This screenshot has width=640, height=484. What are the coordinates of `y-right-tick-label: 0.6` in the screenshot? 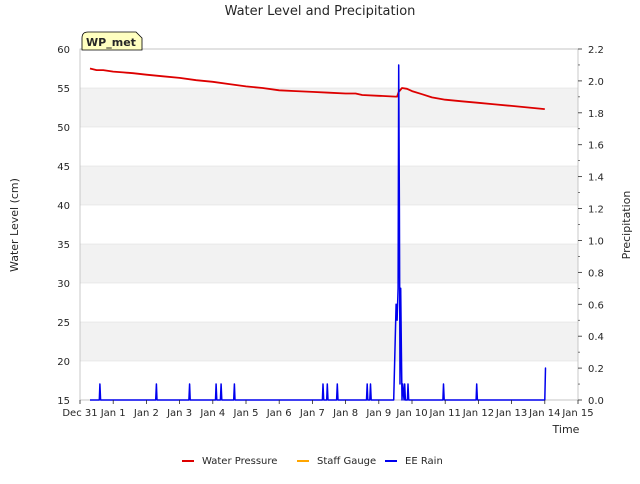 It's located at (596, 305).